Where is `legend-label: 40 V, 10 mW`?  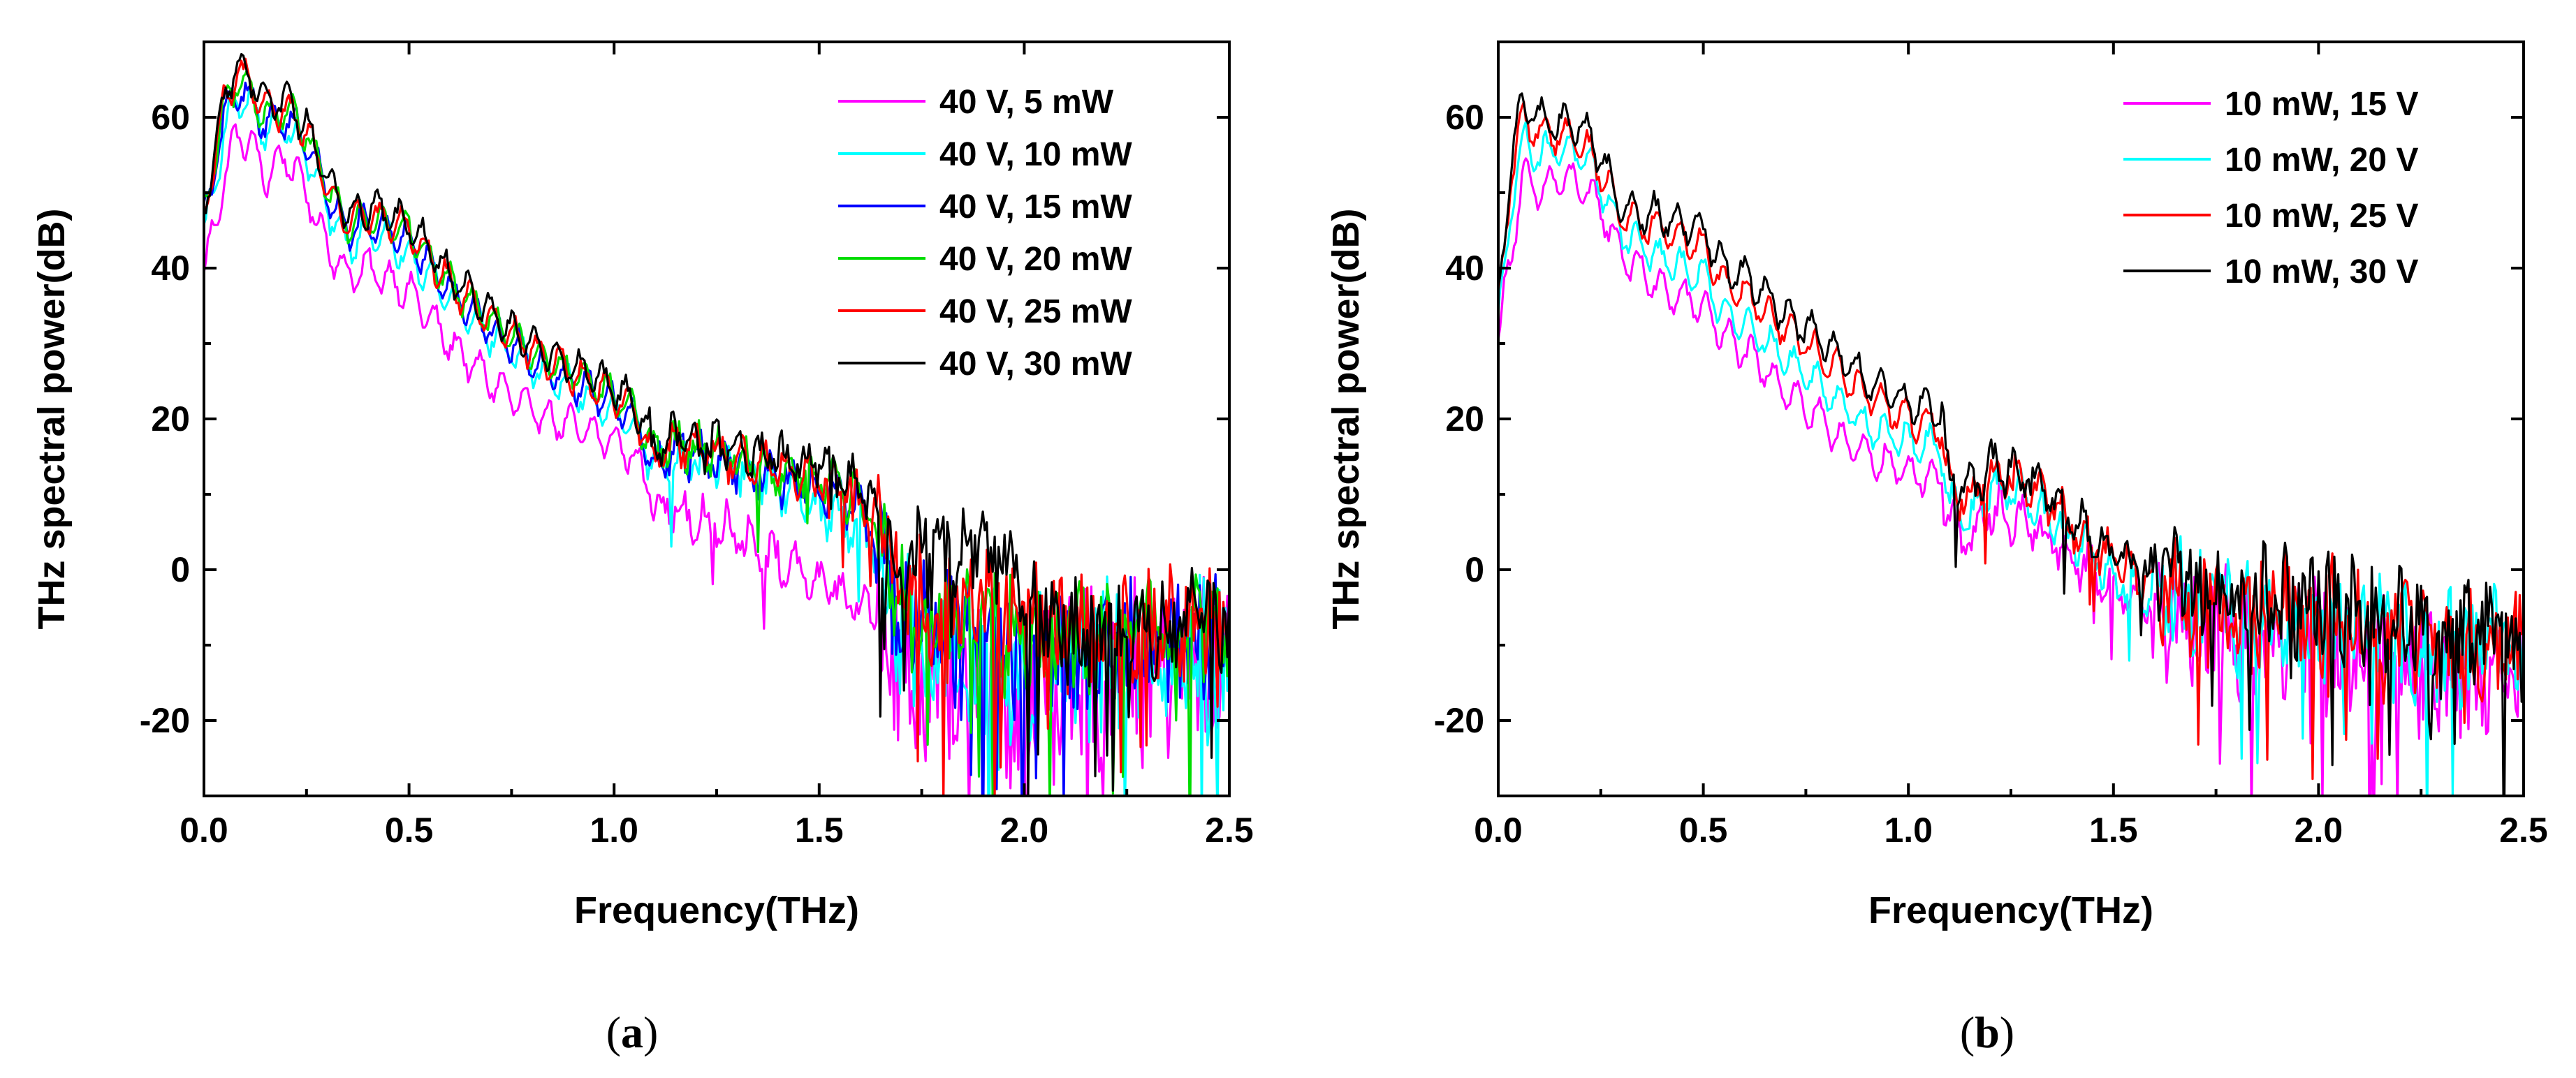
legend-label: 40 V, 10 mW is located at coordinates (1035, 154).